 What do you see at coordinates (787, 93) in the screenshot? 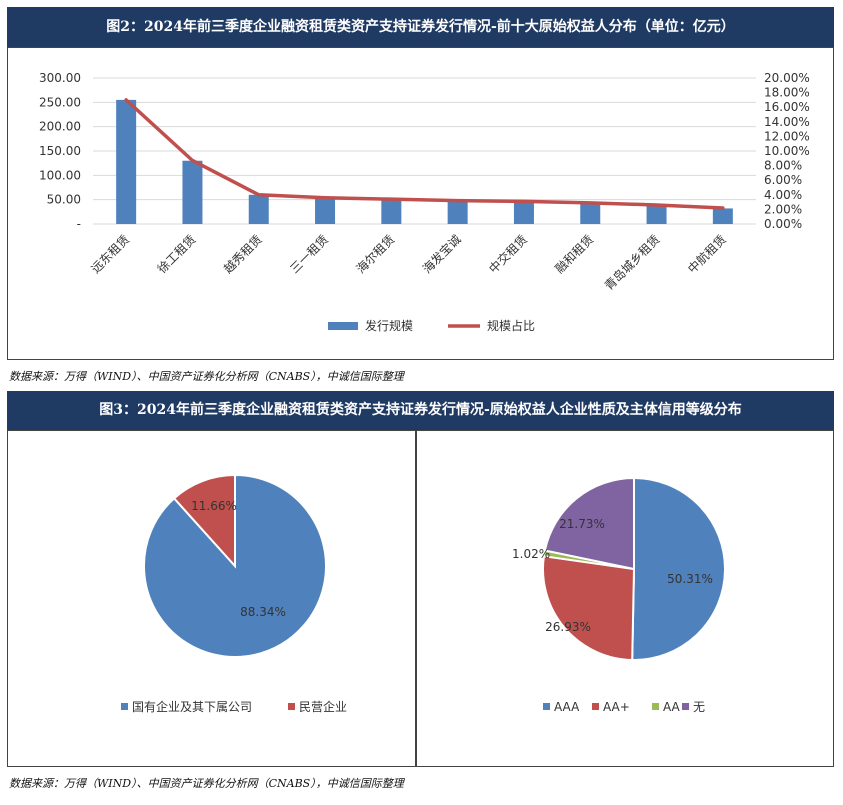
I see `y-right-tick-label: 18.00%` at bounding box center [787, 93].